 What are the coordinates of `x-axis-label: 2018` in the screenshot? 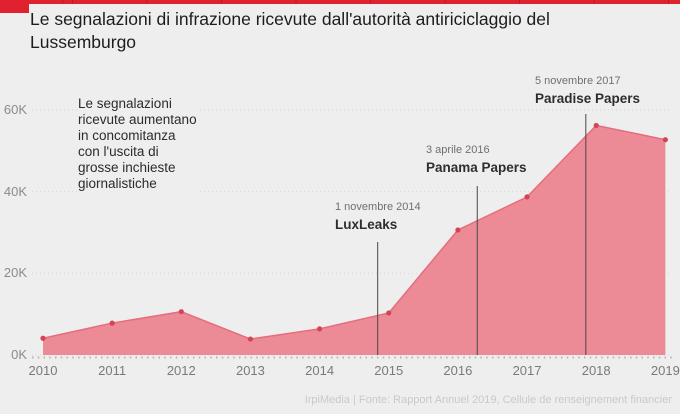 It's located at (596, 370).